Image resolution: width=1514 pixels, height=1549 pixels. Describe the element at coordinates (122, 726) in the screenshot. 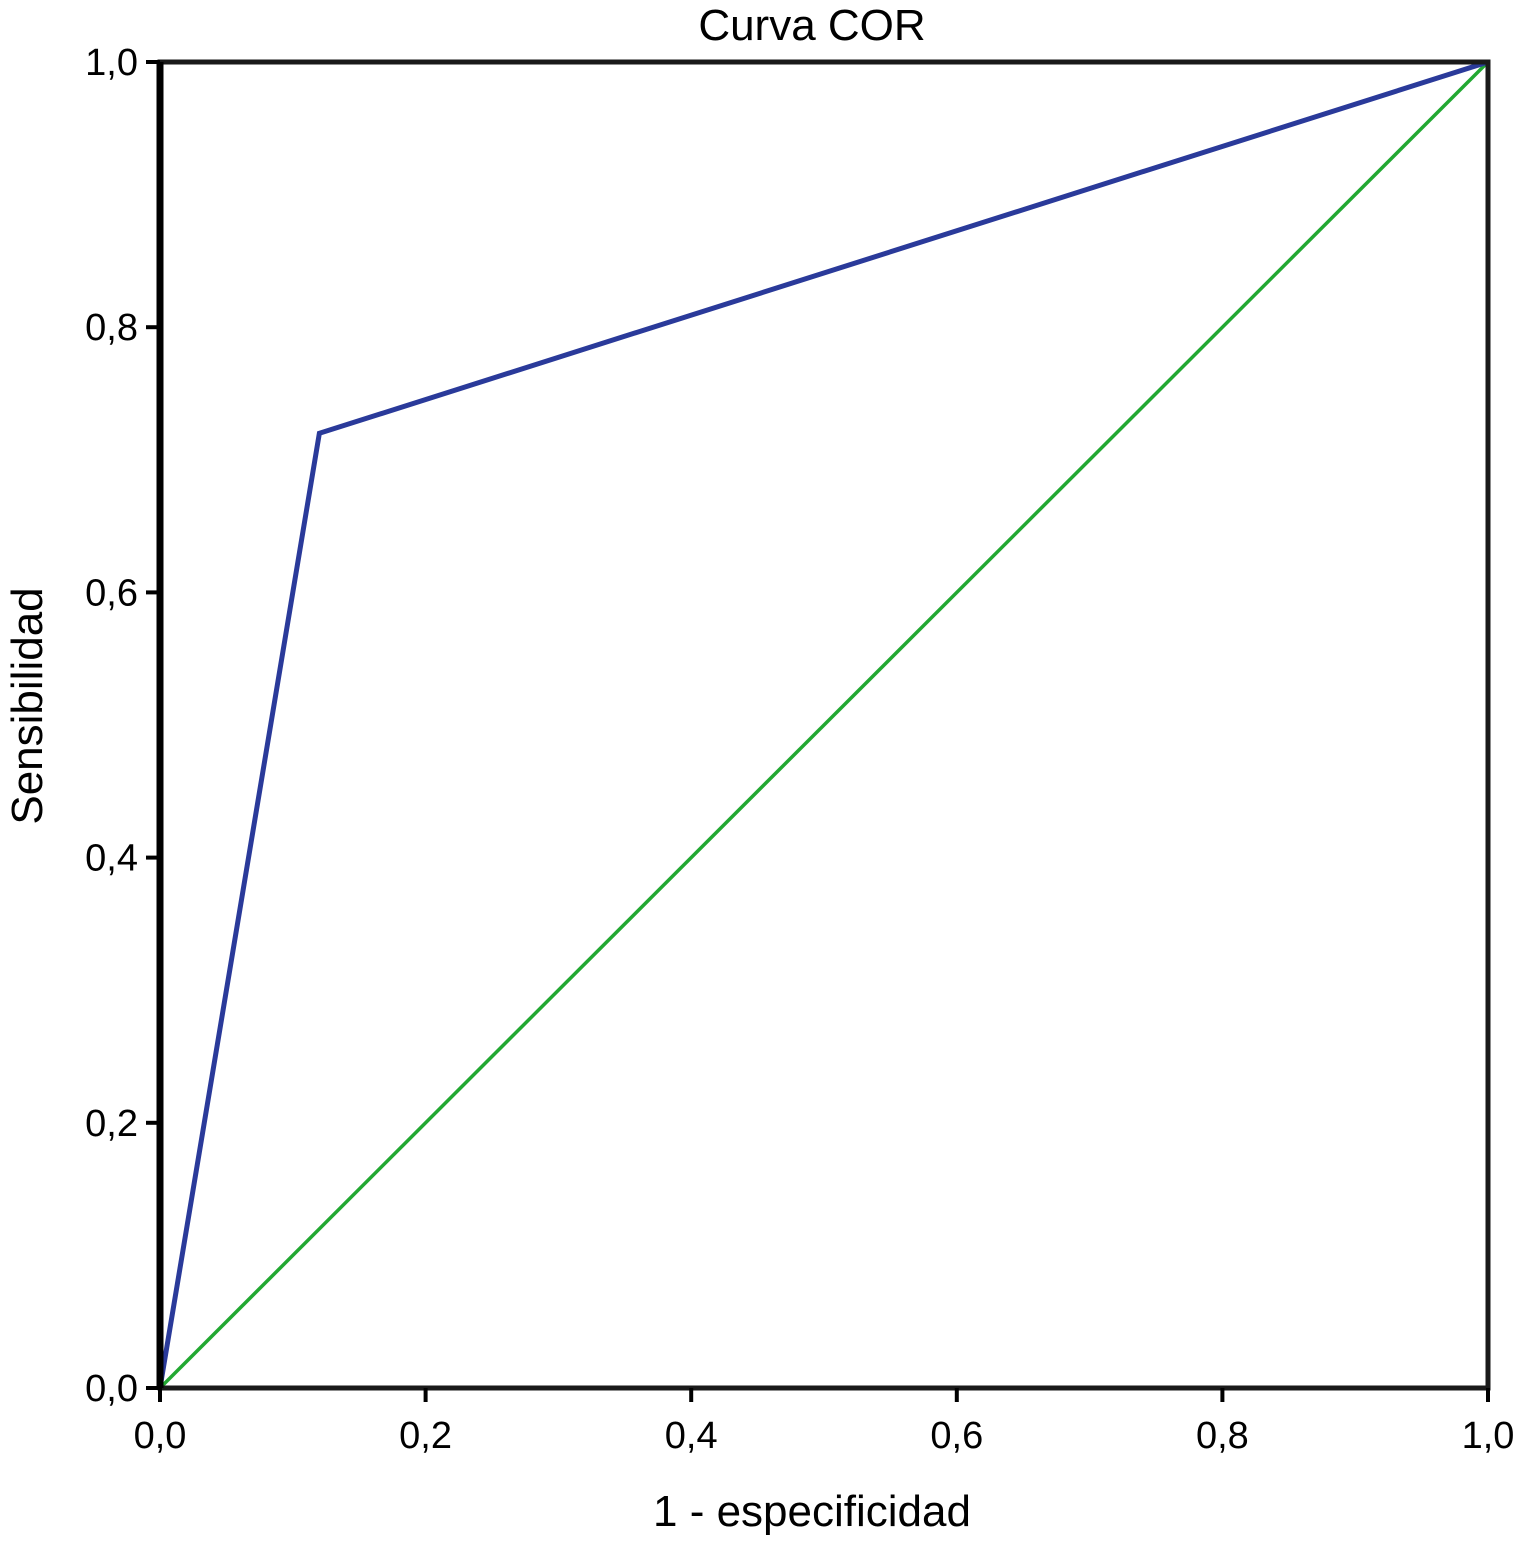

I see `y-axis-ticks: 0,0 0,2 0,4 0,6 0,8 1,0` at that location.